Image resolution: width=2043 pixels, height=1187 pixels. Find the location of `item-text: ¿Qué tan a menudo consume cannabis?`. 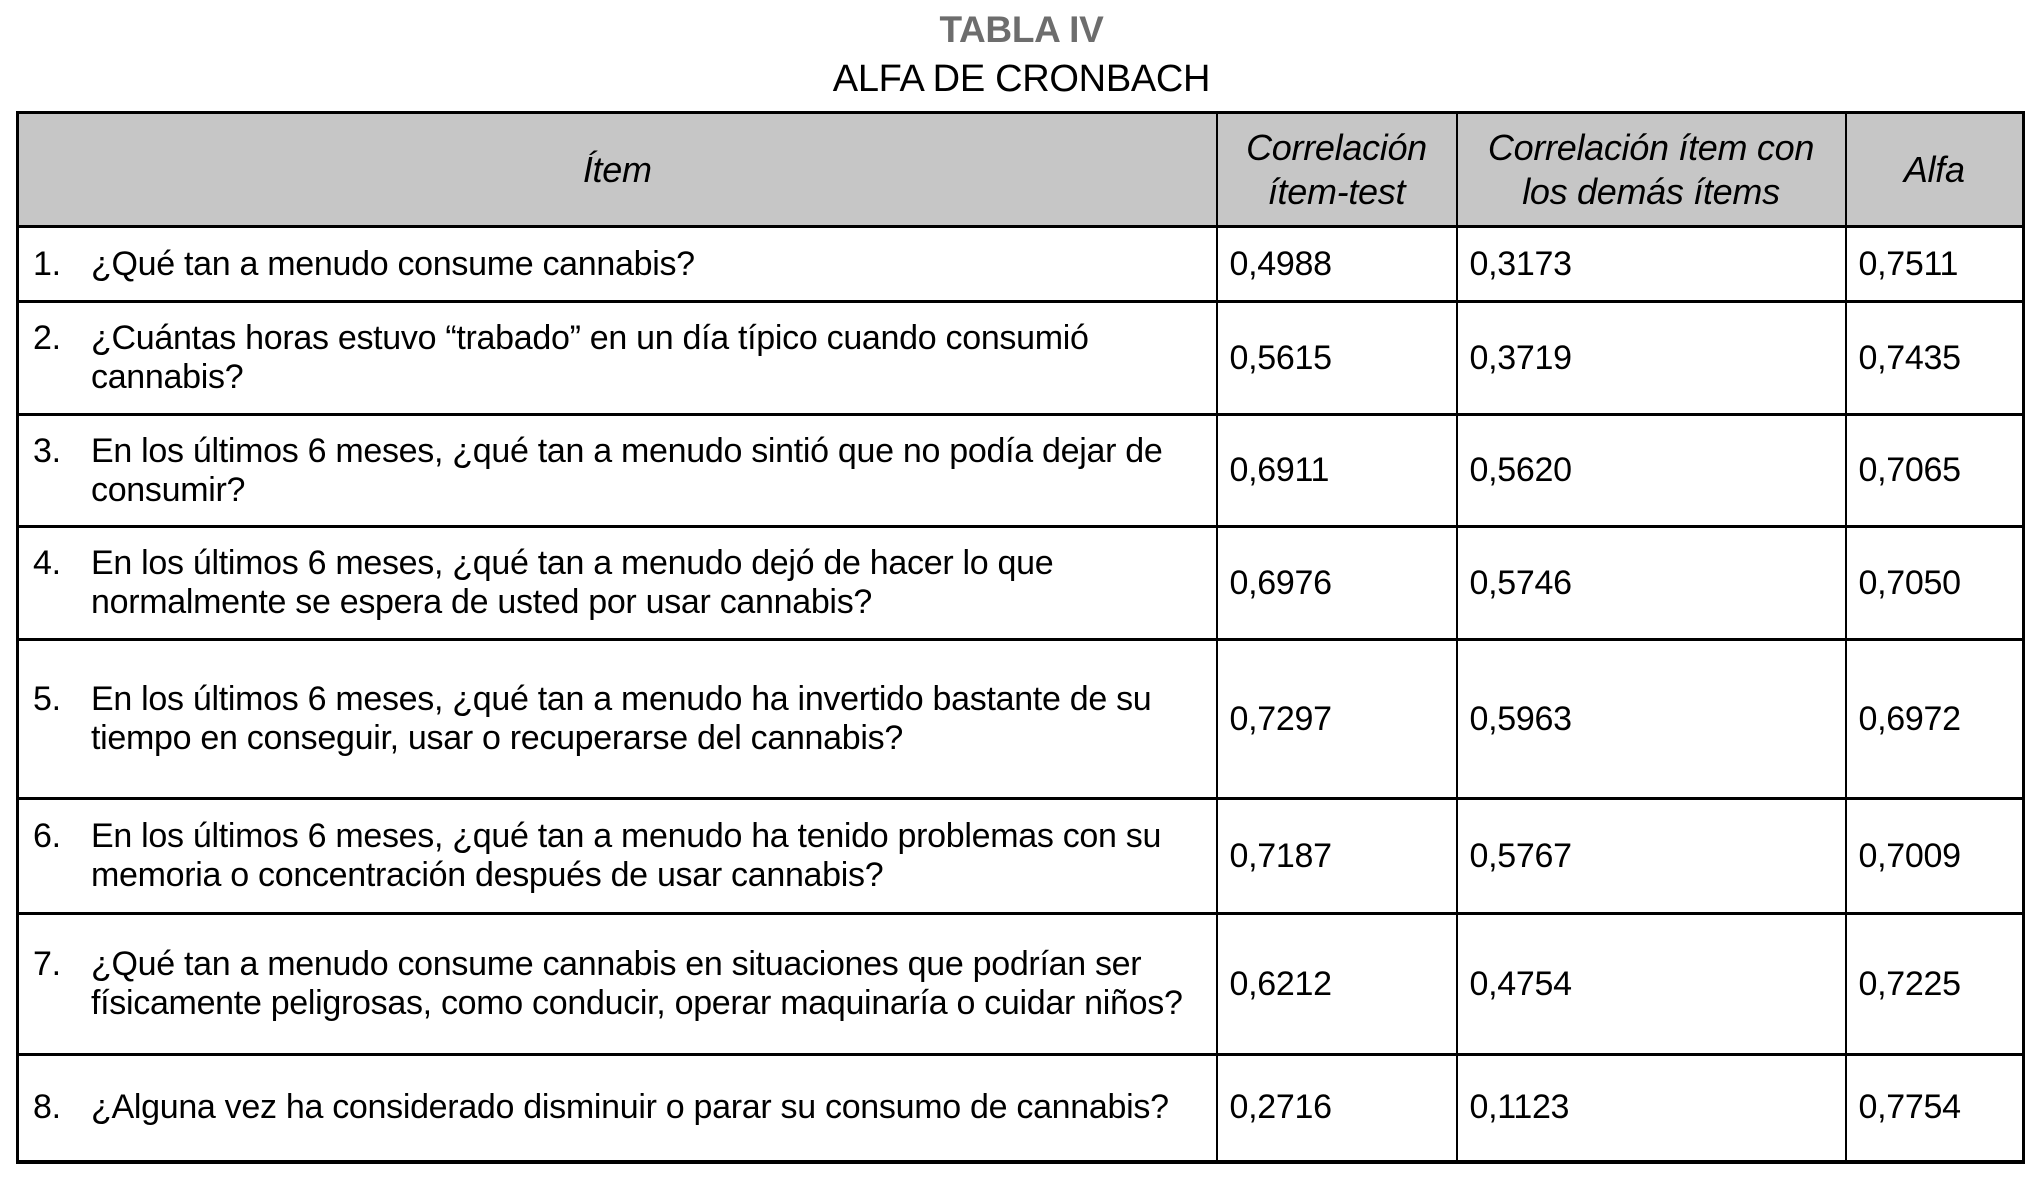

item-text: ¿Qué tan a menudo consume cannabis? is located at coordinates (393, 263).